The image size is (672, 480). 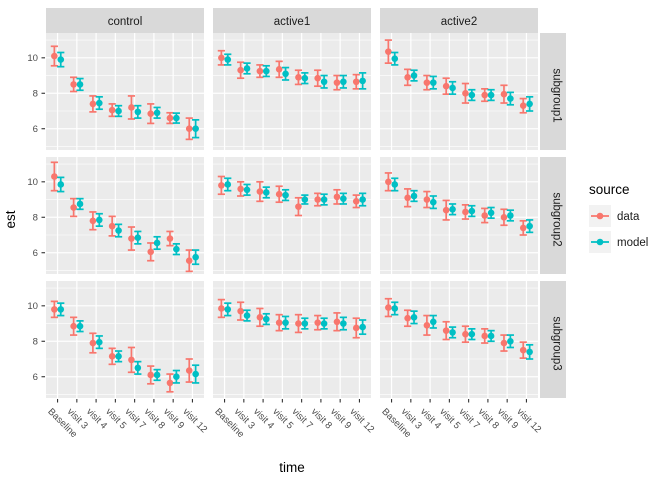 I want to click on facet-row-label: subgroup2, so click(x=557, y=219).